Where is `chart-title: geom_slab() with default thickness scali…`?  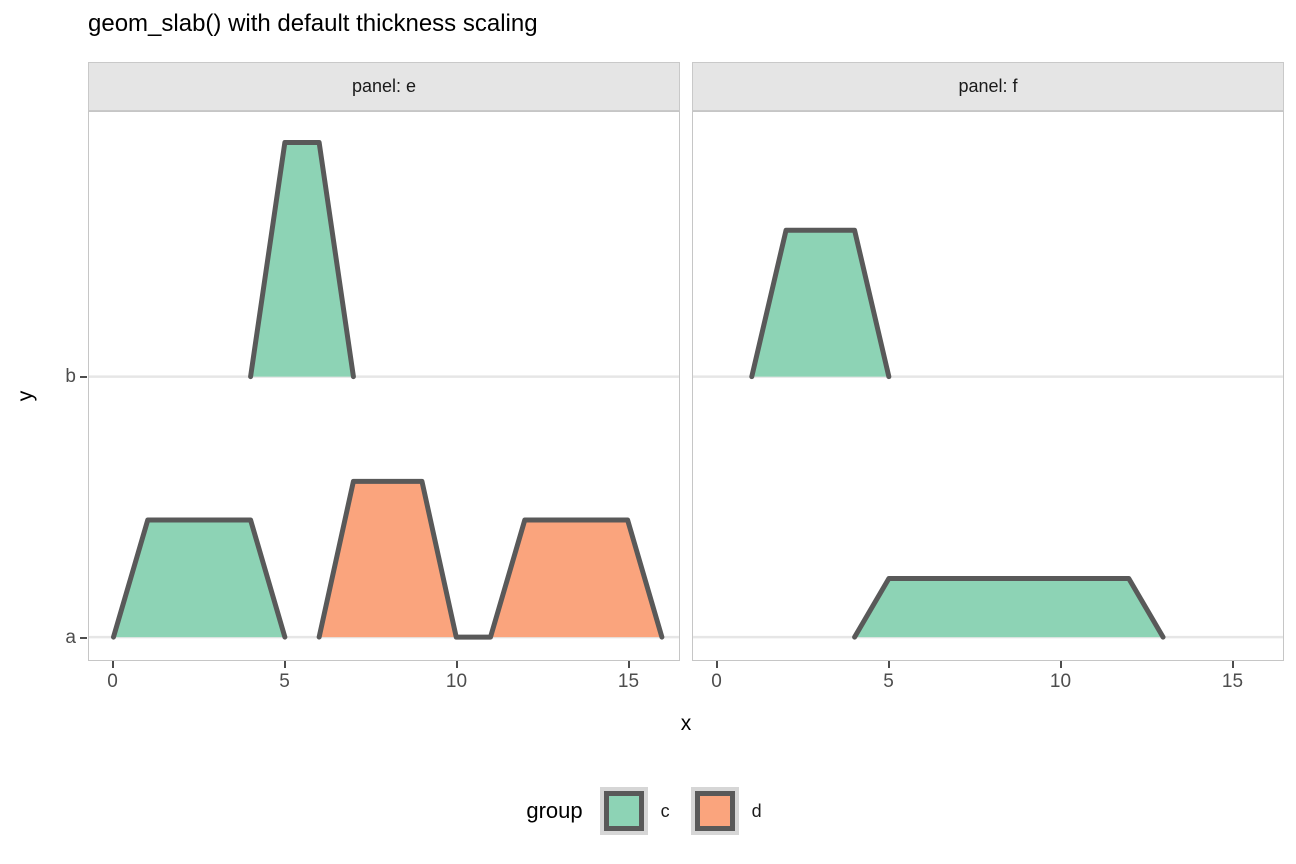
chart-title: geom_slab() with default thickness scali… is located at coordinates (313, 23).